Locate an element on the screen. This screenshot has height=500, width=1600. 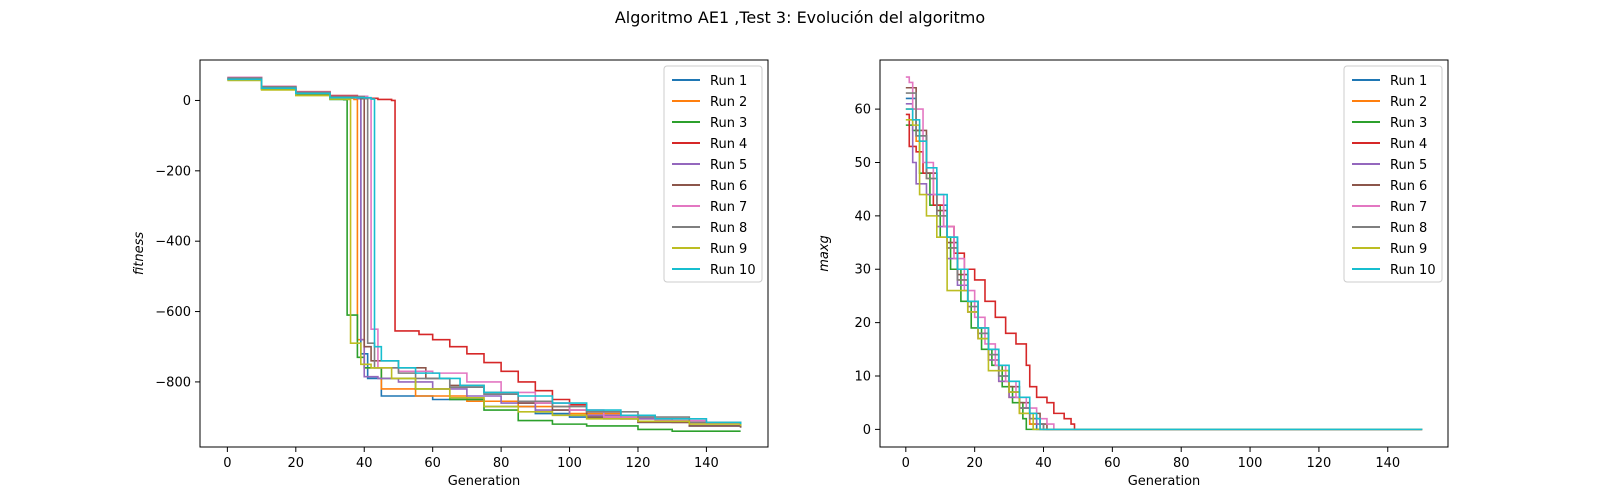
fitness-legend-label-run-8: Run 8 is located at coordinates (728, 228).